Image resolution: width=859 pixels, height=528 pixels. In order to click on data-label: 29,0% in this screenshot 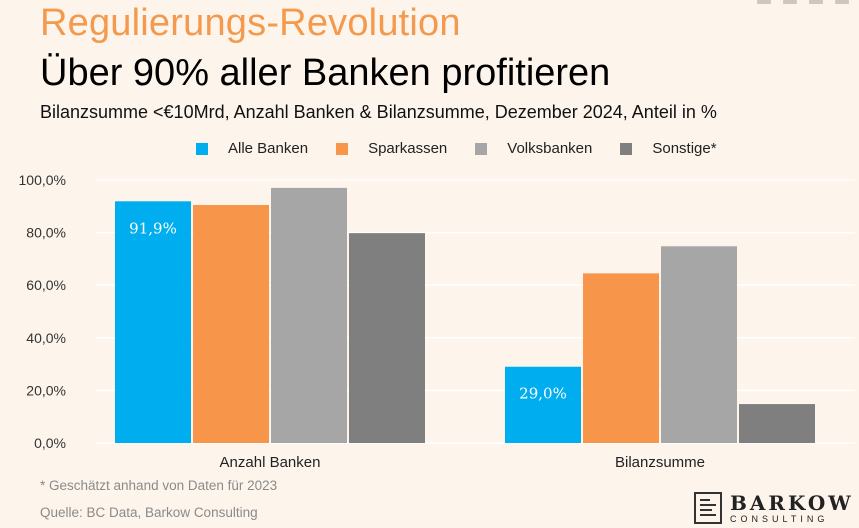, I will do `click(543, 394)`.